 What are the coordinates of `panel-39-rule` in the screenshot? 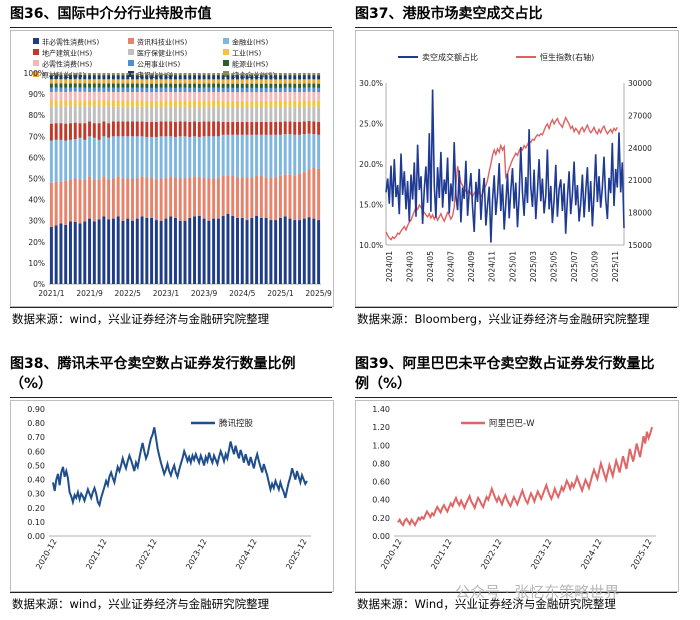 It's located at (516, 397).